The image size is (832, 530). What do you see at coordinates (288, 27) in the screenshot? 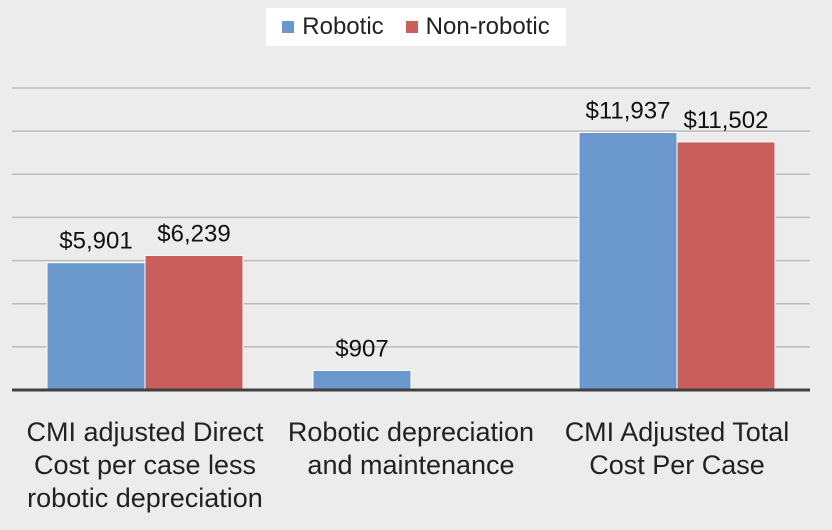
I see `legend-swatch-robotic` at bounding box center [288, 27].